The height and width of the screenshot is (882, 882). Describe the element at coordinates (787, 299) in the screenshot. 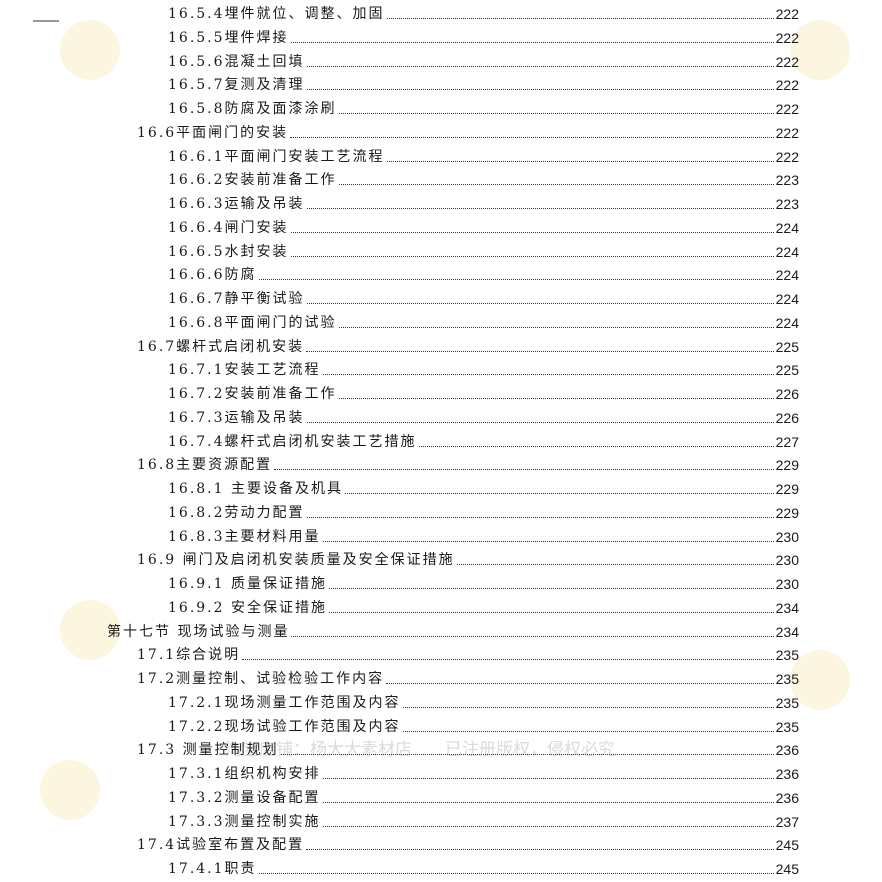

I see `toc-entry-page: 224` at that location.